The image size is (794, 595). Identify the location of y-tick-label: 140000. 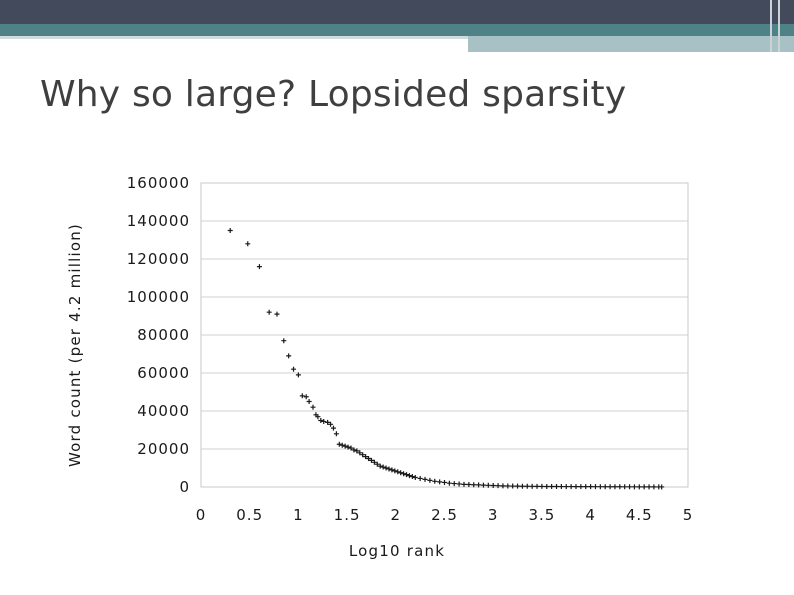
(158, 221).